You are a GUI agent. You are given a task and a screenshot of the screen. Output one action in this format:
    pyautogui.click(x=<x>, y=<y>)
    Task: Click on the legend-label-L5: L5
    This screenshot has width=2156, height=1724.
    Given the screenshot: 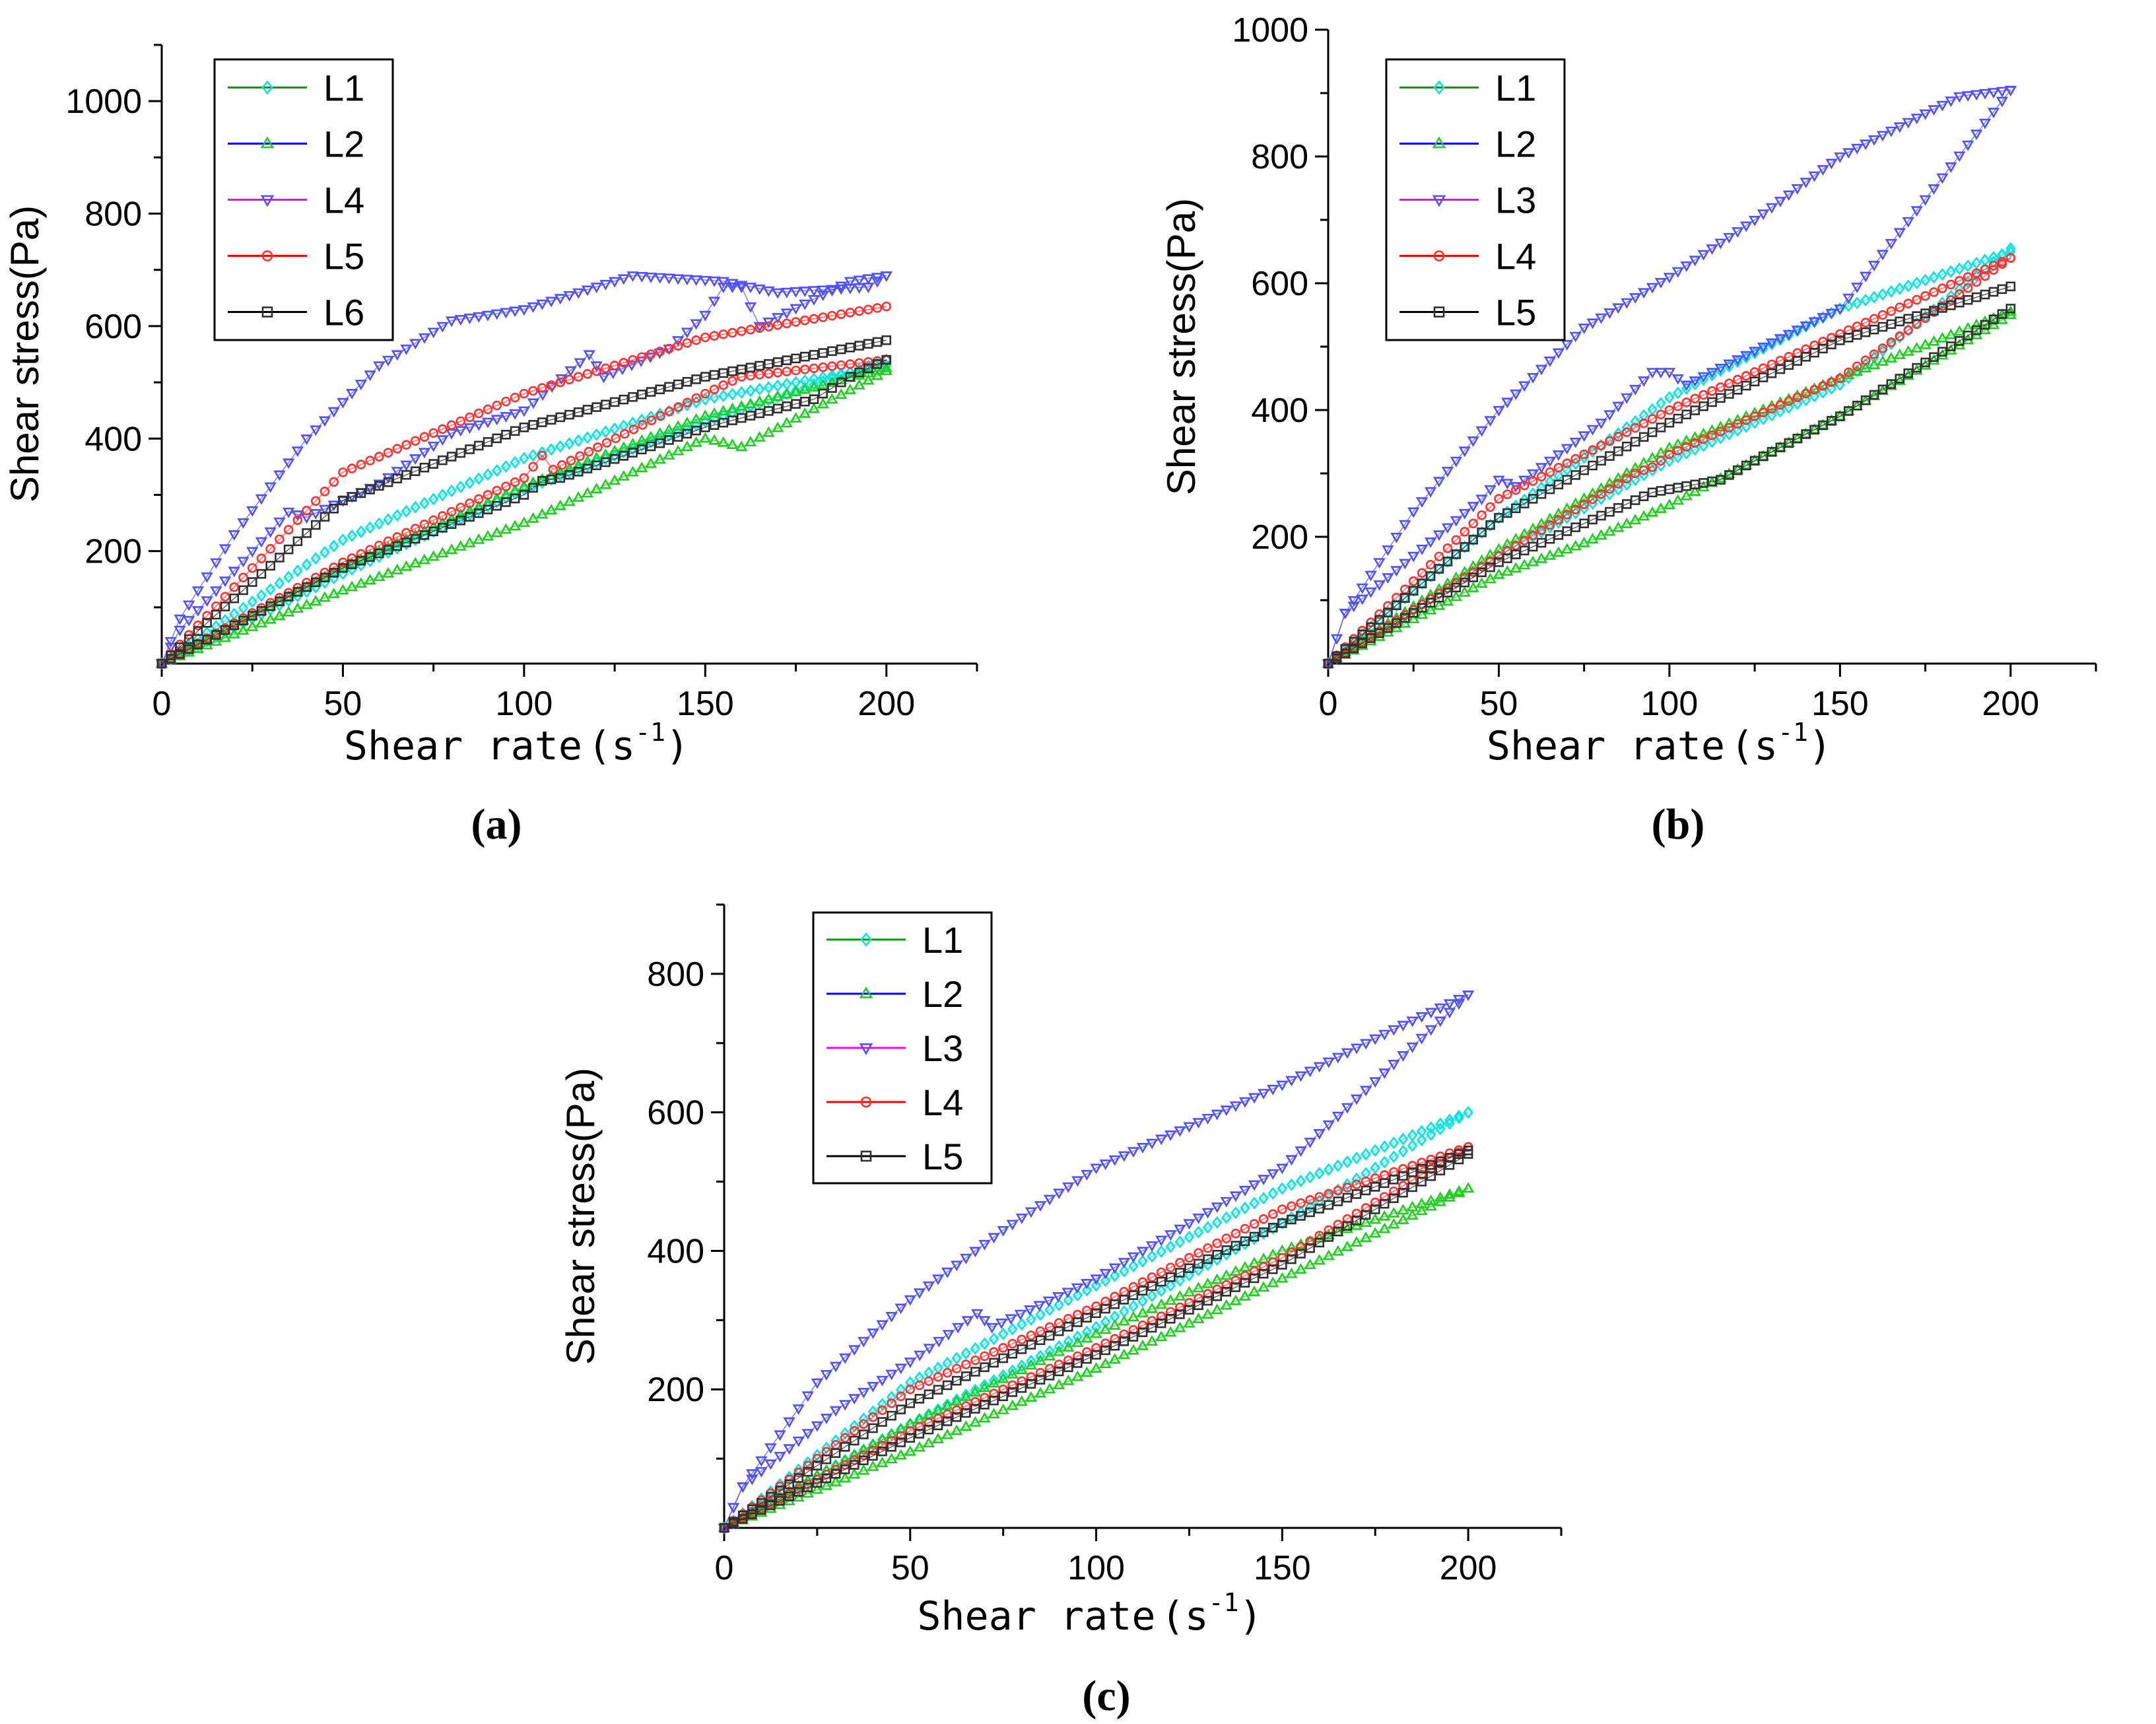 What is the action you would take?
    pyautogui.click(x=1515, y=312)
    